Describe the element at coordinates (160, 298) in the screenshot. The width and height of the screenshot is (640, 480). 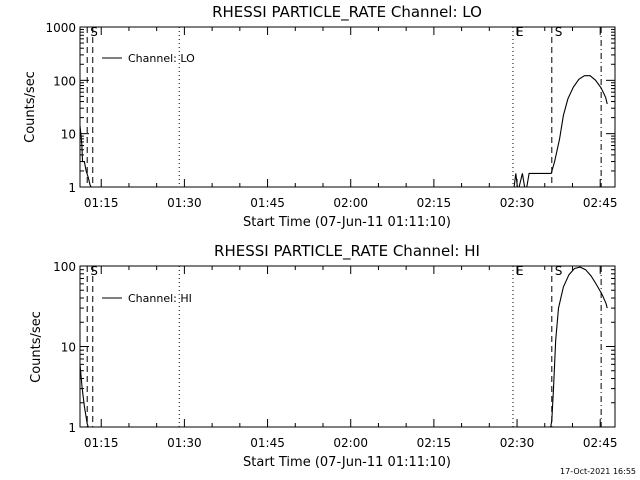
I see `panel-hi-legend-label: Channel: HI` at that location.